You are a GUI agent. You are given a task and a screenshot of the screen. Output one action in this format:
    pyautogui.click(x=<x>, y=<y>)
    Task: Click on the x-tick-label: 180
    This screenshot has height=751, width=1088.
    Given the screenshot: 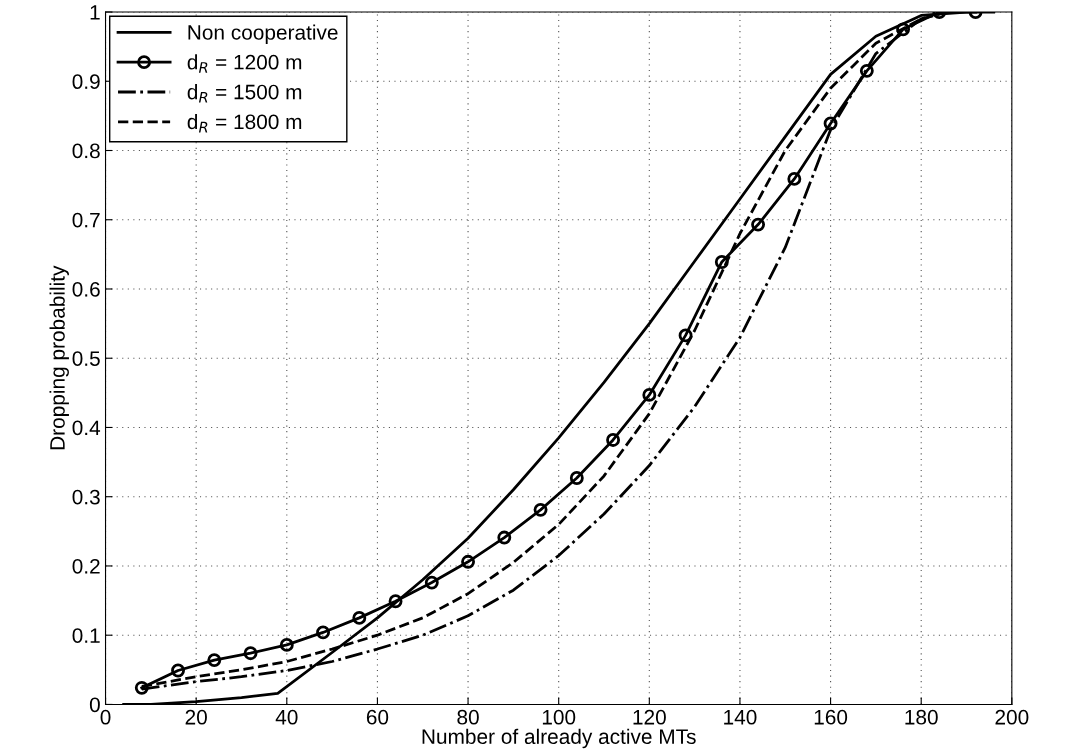 What is the action you would take?
    pyautogui.click(x=921, y=717)
    